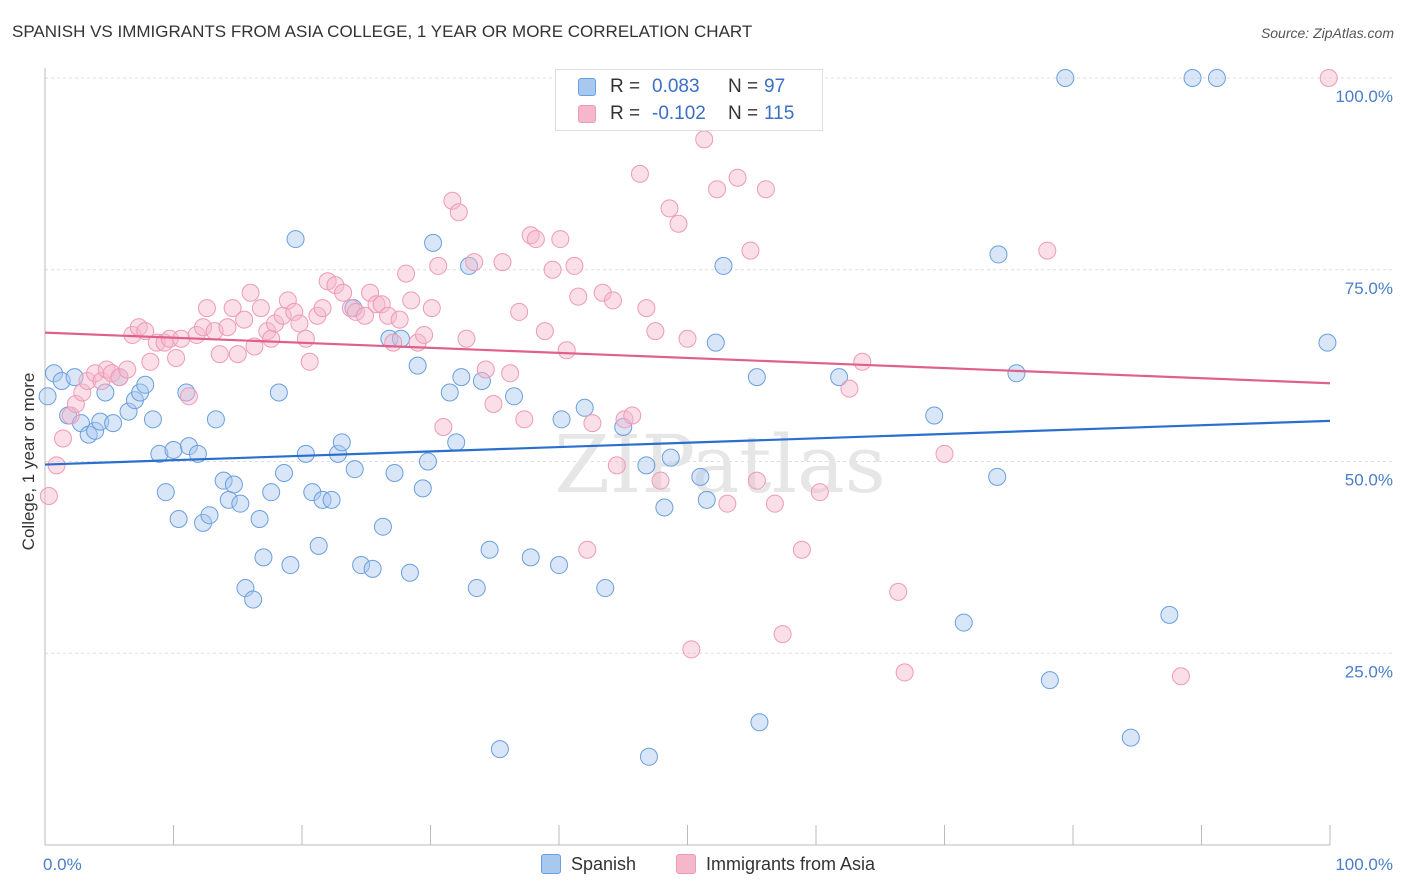 Image resolution: width=1406 pixels, height=892 pixels. Describe the element at coordinates (551, 864) in the screenshot. I see `bottom-legend-swatch-spanish` at that location.